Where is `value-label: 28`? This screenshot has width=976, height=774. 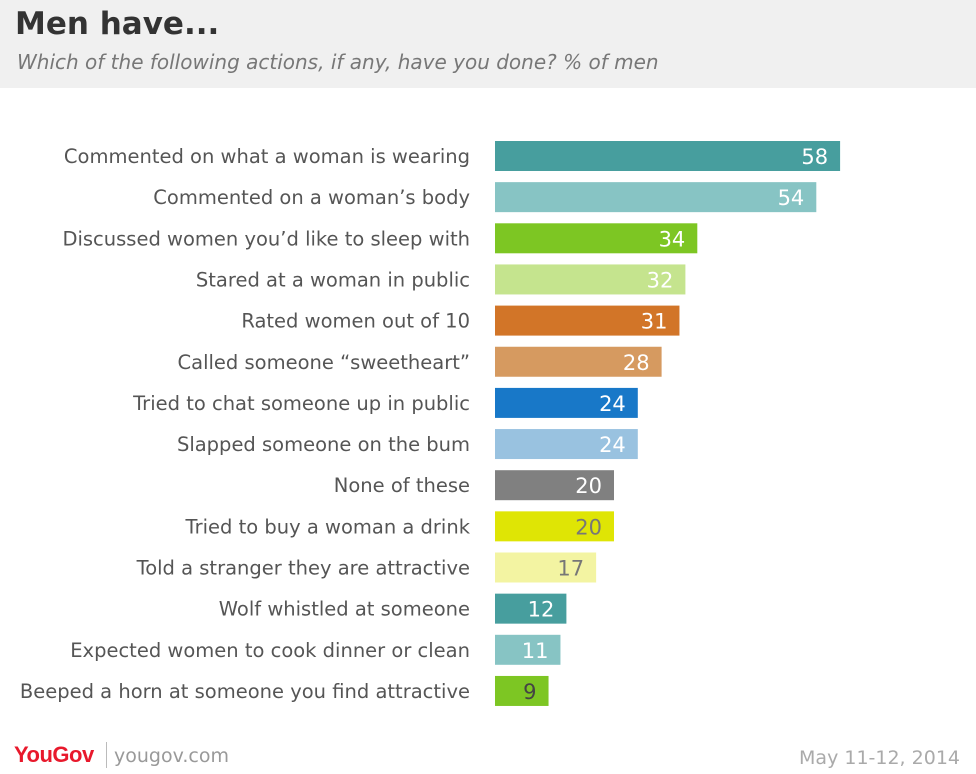
value-label: 28 is located at coordinates (636, 363).